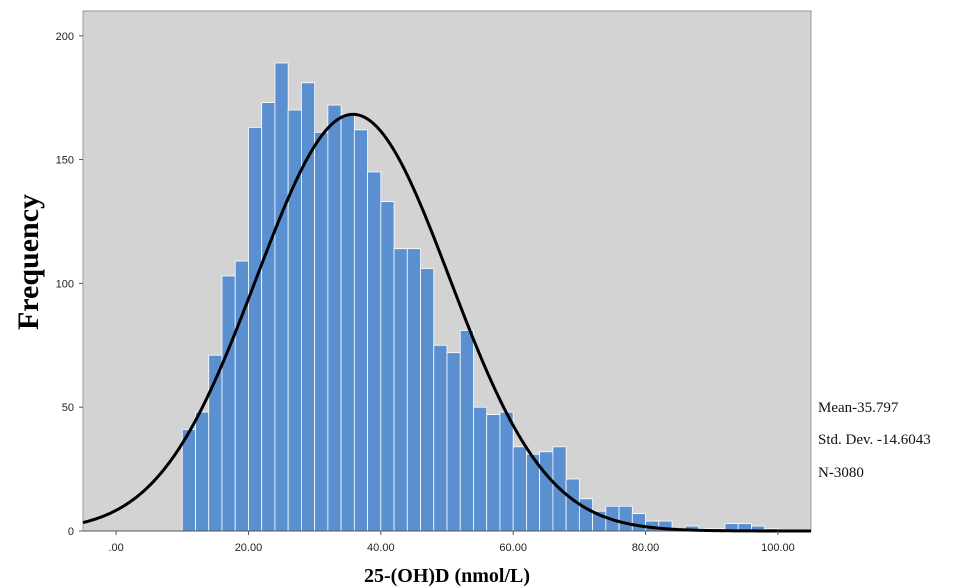  What do you see at coordinates (65, 161) in the screenshot?
I see `y-tick-label: 150` at bounding box center [65, 161].